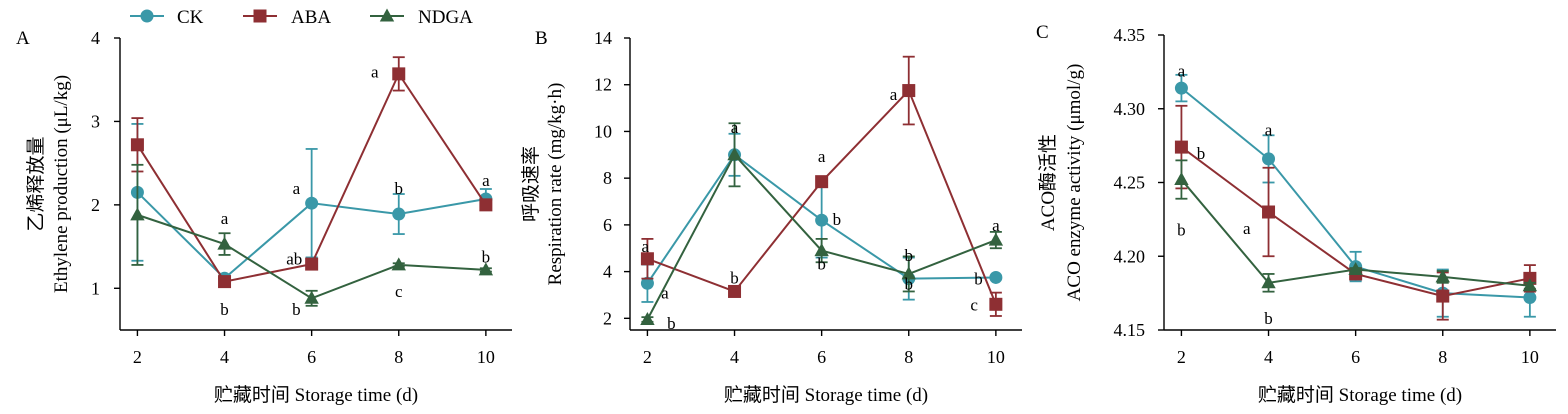  I want to click on y-tick-label: 4.30, so click(1130, 109).